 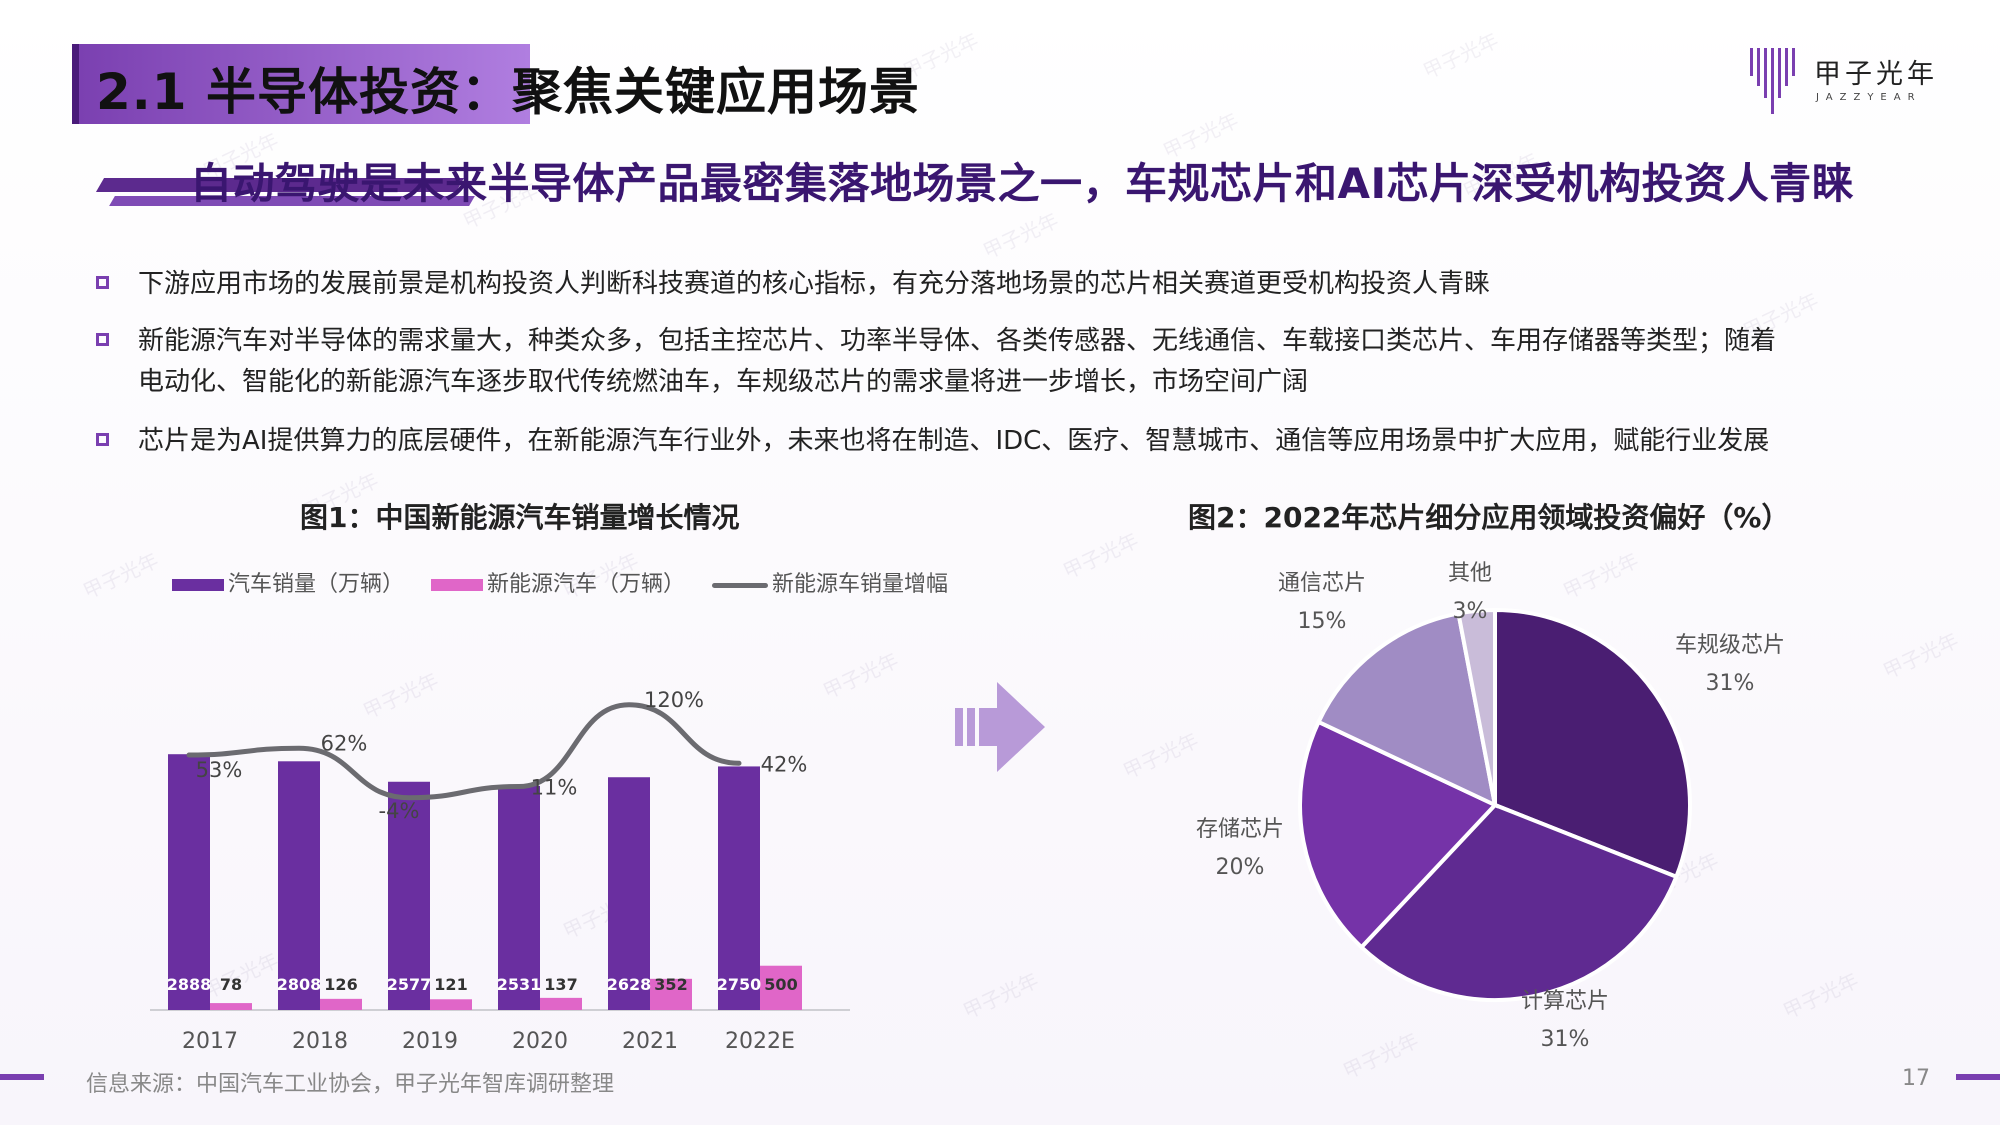 What do you see at coordinates (784, 764) in the screenshot?
I see `growth-label: 42%` at bounding box center [784, 764].